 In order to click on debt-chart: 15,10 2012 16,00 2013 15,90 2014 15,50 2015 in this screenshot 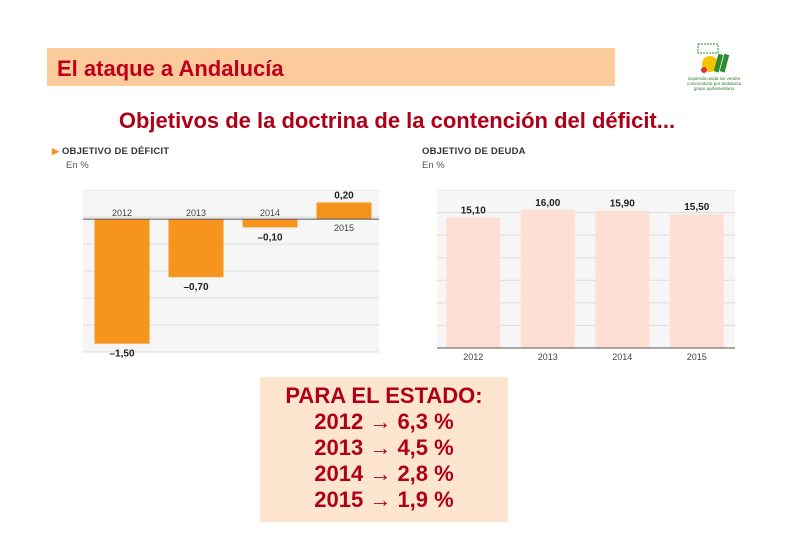, I will do `click(586, 276)`.